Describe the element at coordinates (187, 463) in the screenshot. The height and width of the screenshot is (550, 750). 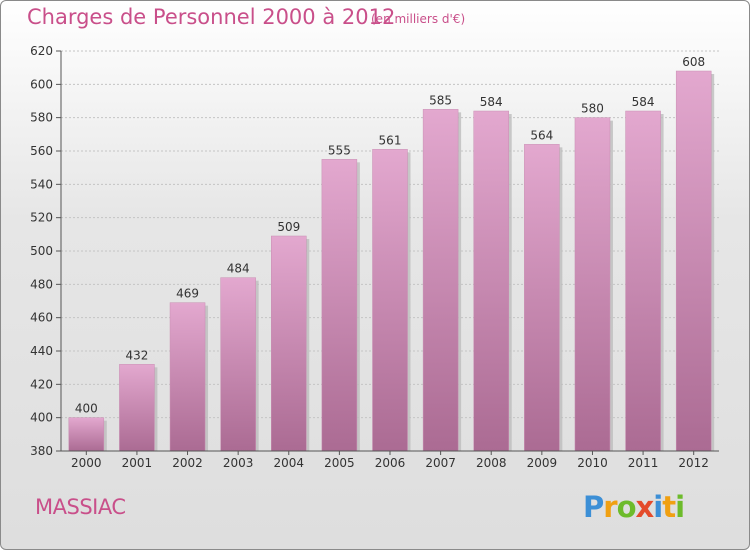
I see `x-tick-label: 2002` at that location.